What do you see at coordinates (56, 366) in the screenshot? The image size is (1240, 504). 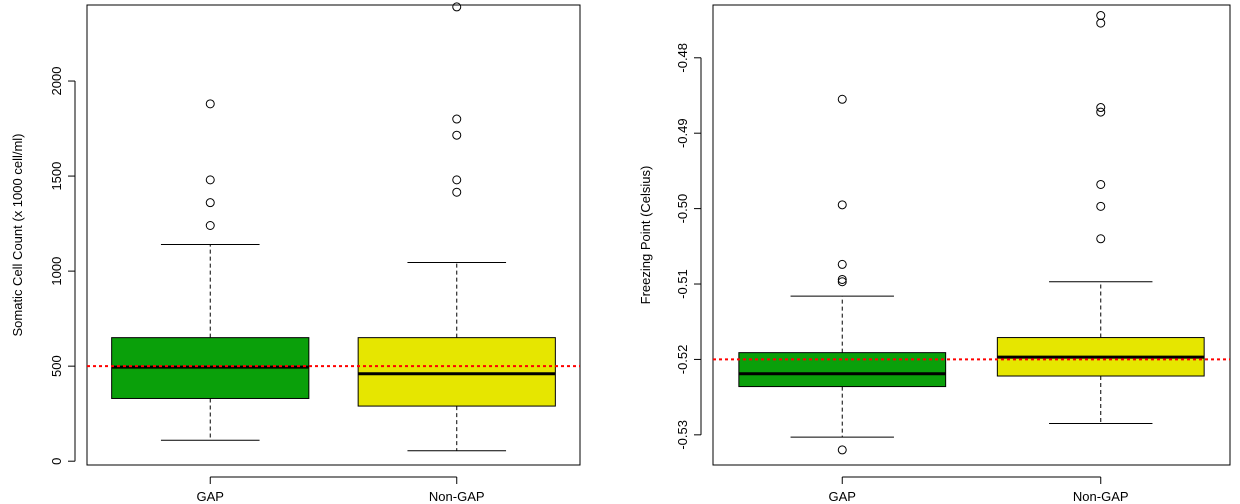 I see `y-tick-label: 500` at bounding box center [56, 366].